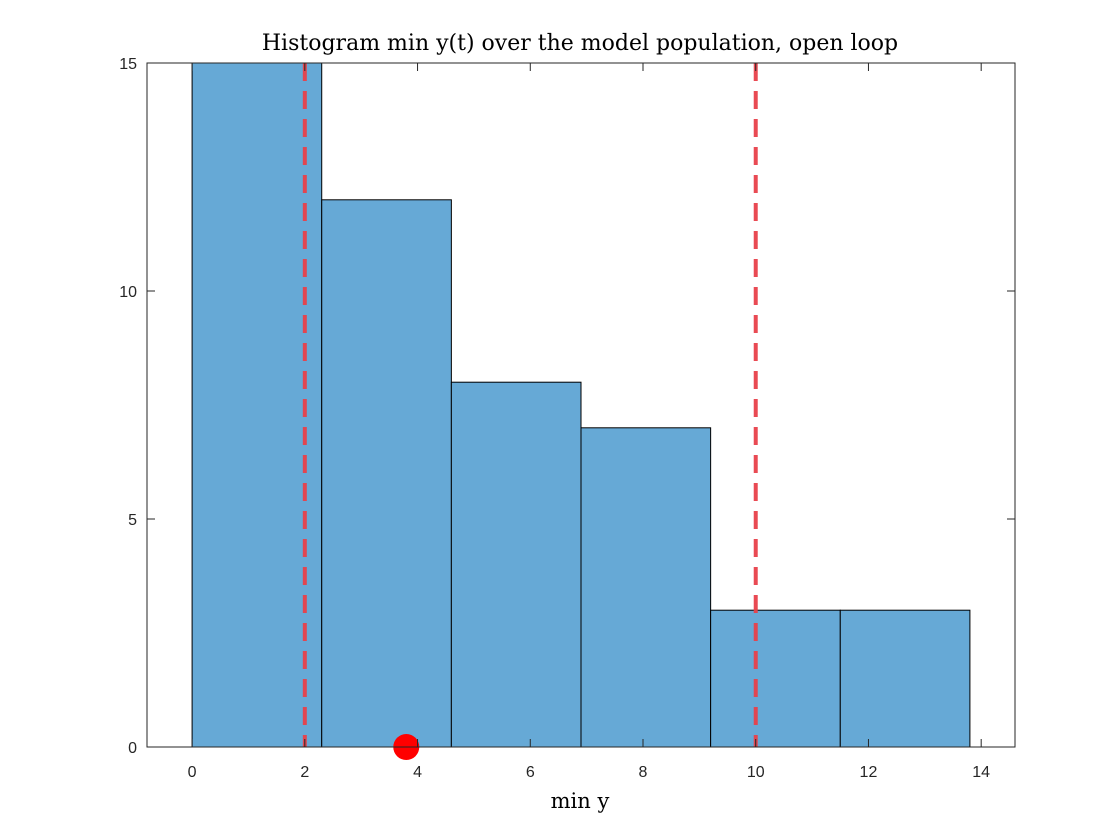  Describe the element at coordinates (417, 772) in the screenshot. I see `x-tick-label: 4` at that location.